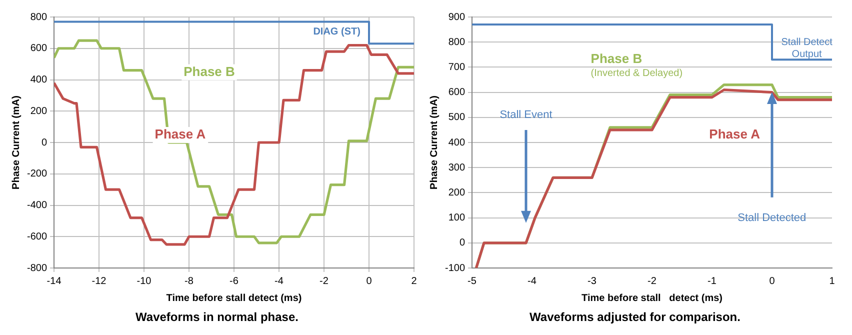 This screenshot has width=852, height=335. What do you see at coordinates (807, 48) in the screenshot?
I see `series-label: Stall Detect Output` at bounding box center [807, 48].